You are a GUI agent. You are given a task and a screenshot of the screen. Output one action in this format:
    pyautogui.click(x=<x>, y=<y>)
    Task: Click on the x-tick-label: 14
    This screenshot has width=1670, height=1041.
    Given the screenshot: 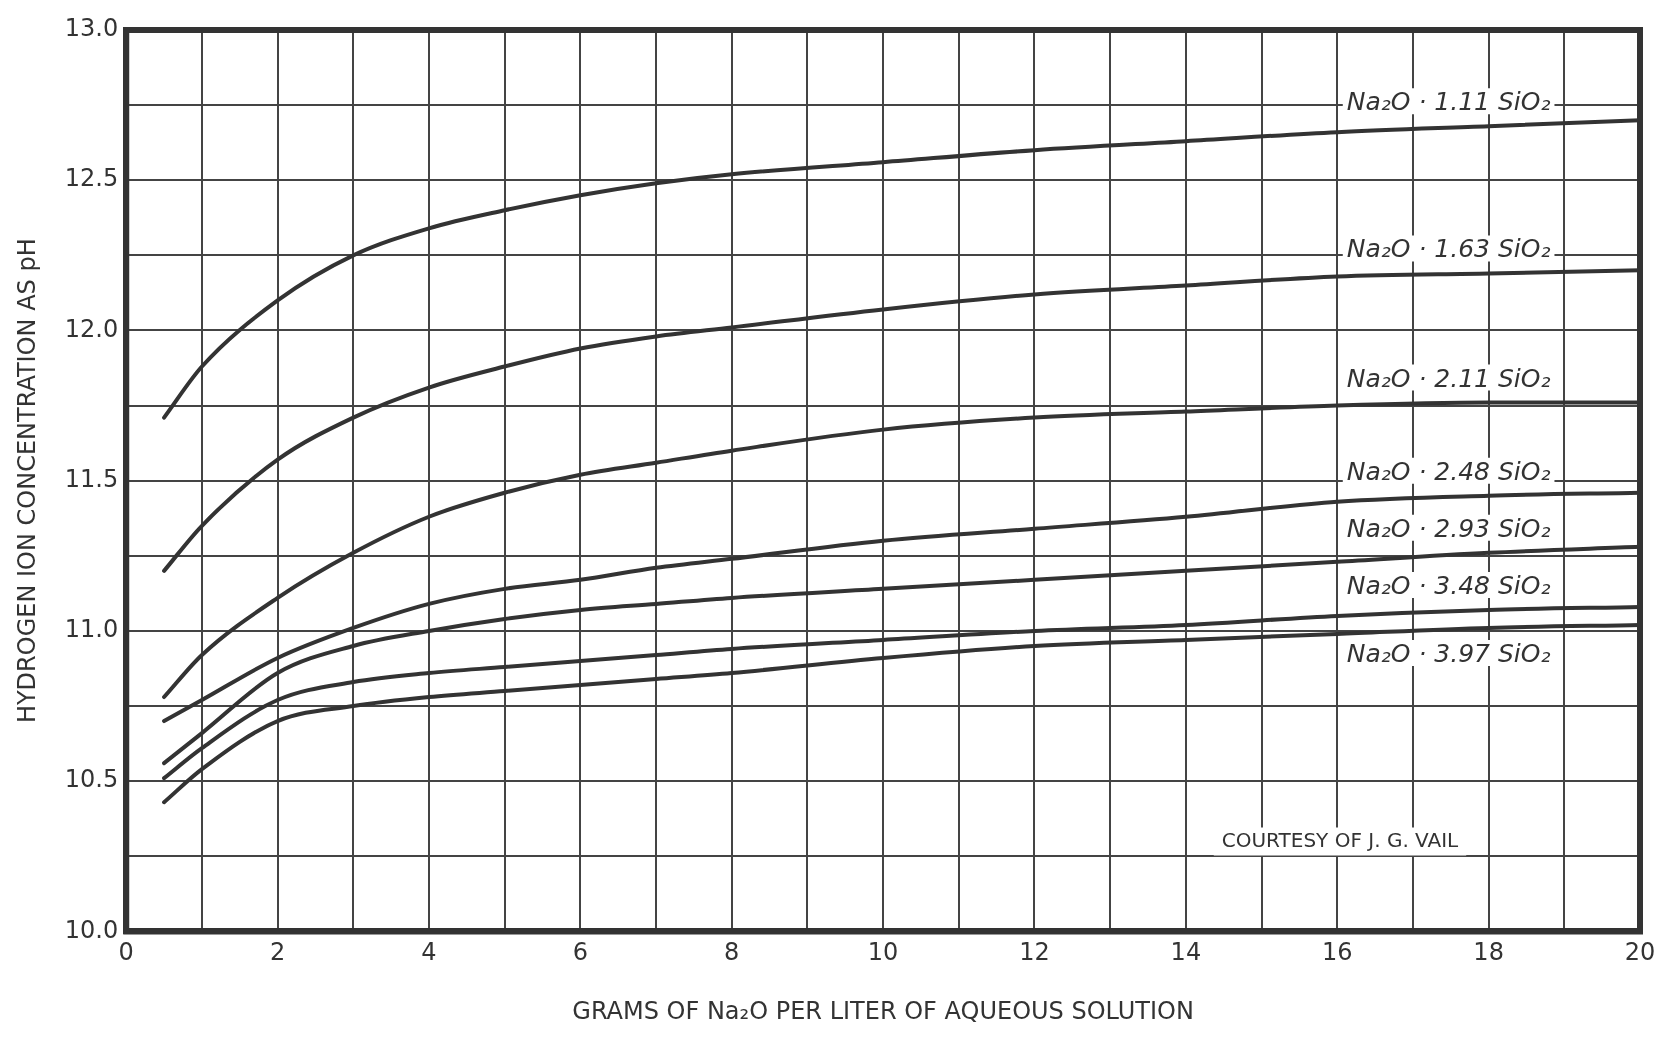 What is the action you would take?
    pyautogui.click(x=1186, y=952)
    